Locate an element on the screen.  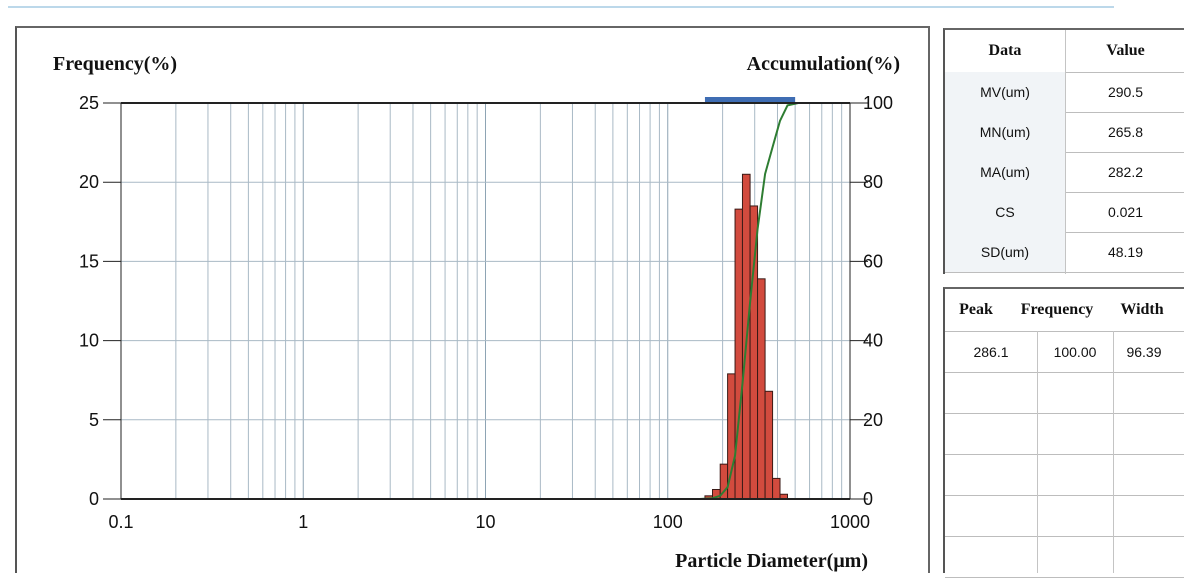
stats-column-divider is located at coordinates (1065, 152).